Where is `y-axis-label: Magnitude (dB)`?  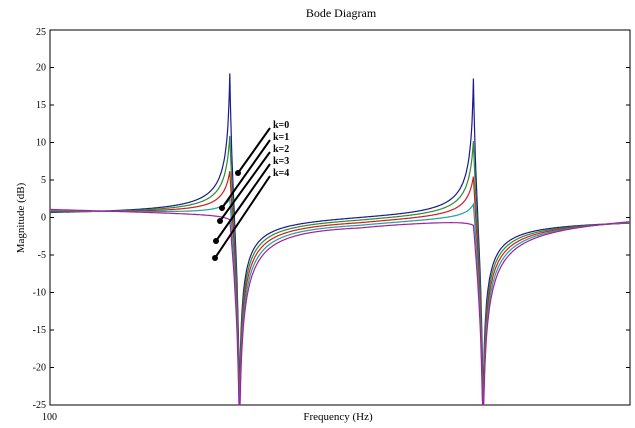
y-axis-label: Magnitude (dB) is located at coordinates (21, 217).